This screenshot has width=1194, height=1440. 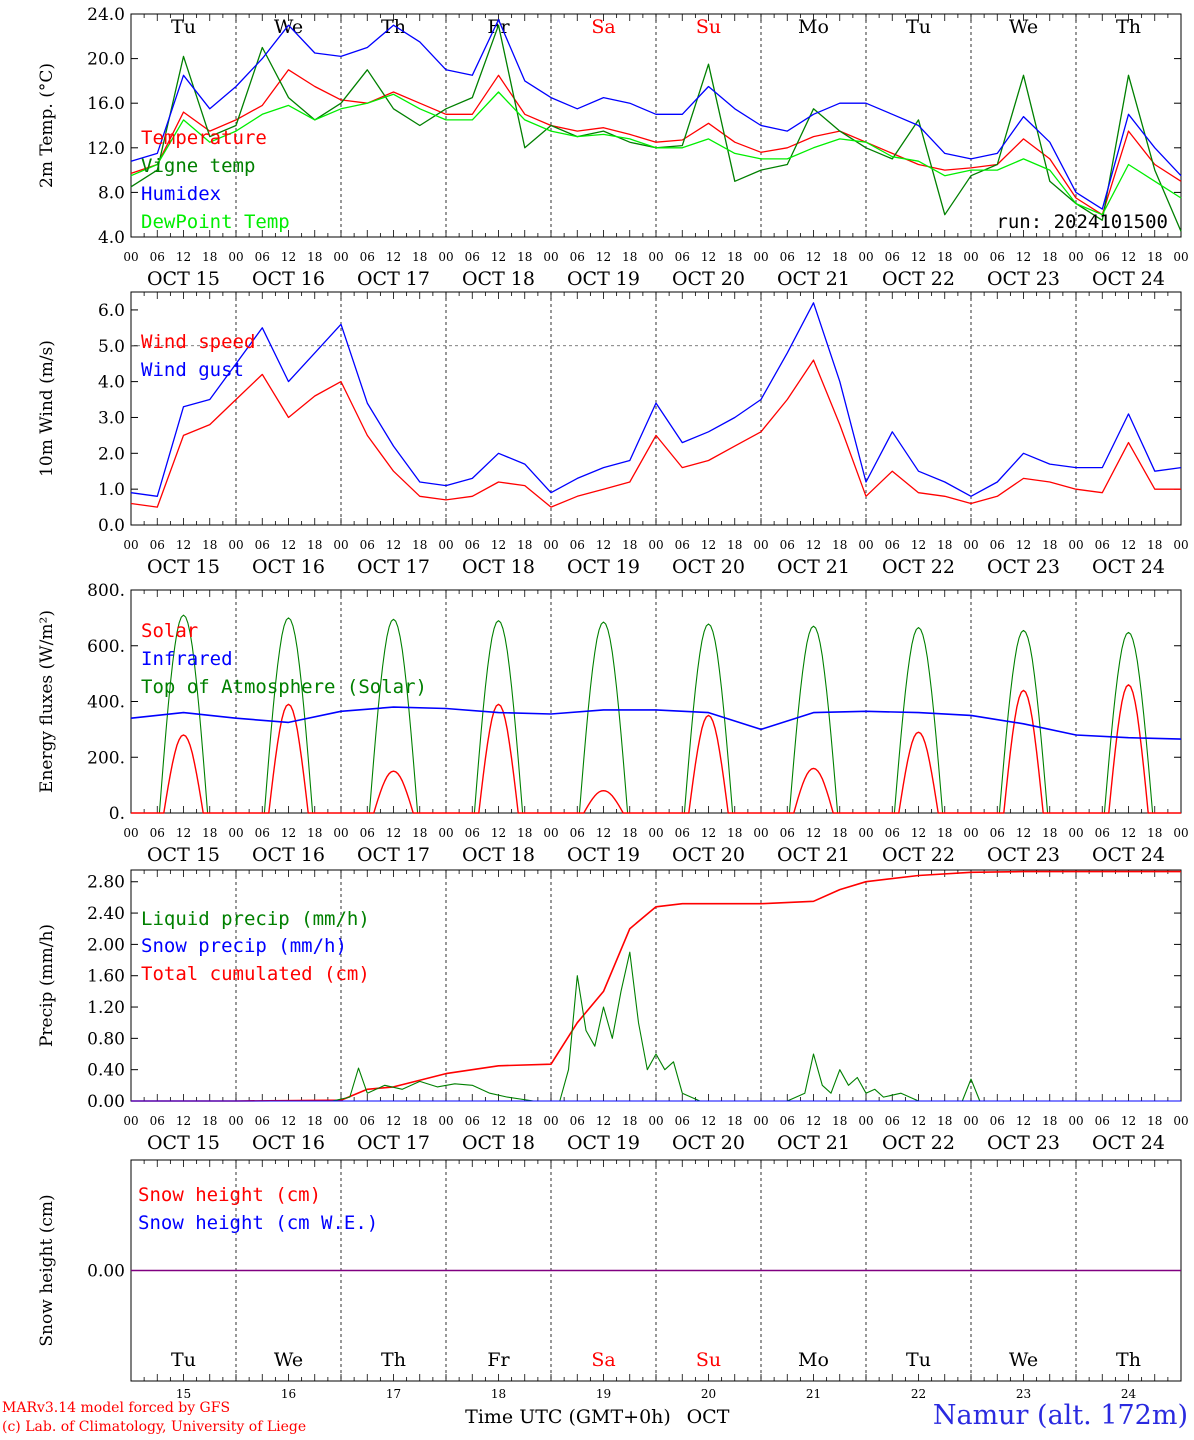 I want to click on weekday-label-bottom: We, so click(x=288, y=1360).